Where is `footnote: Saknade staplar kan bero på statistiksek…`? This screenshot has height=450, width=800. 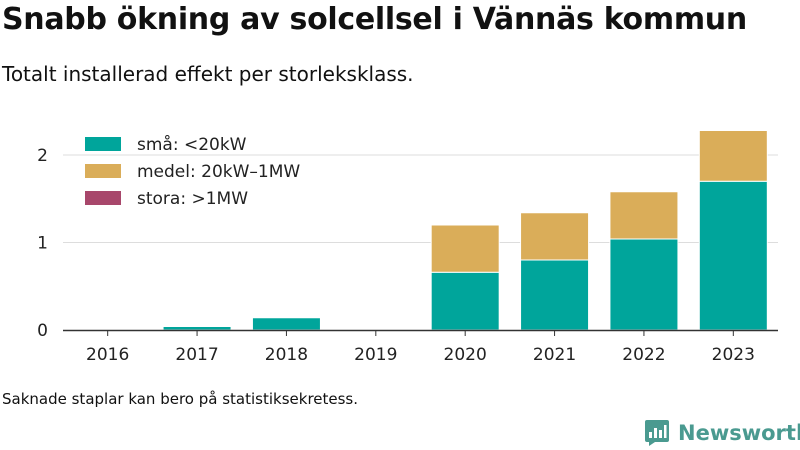
footnote: Saknade staplar kan bero på statistiksek… is located at coordinates (180, 399).